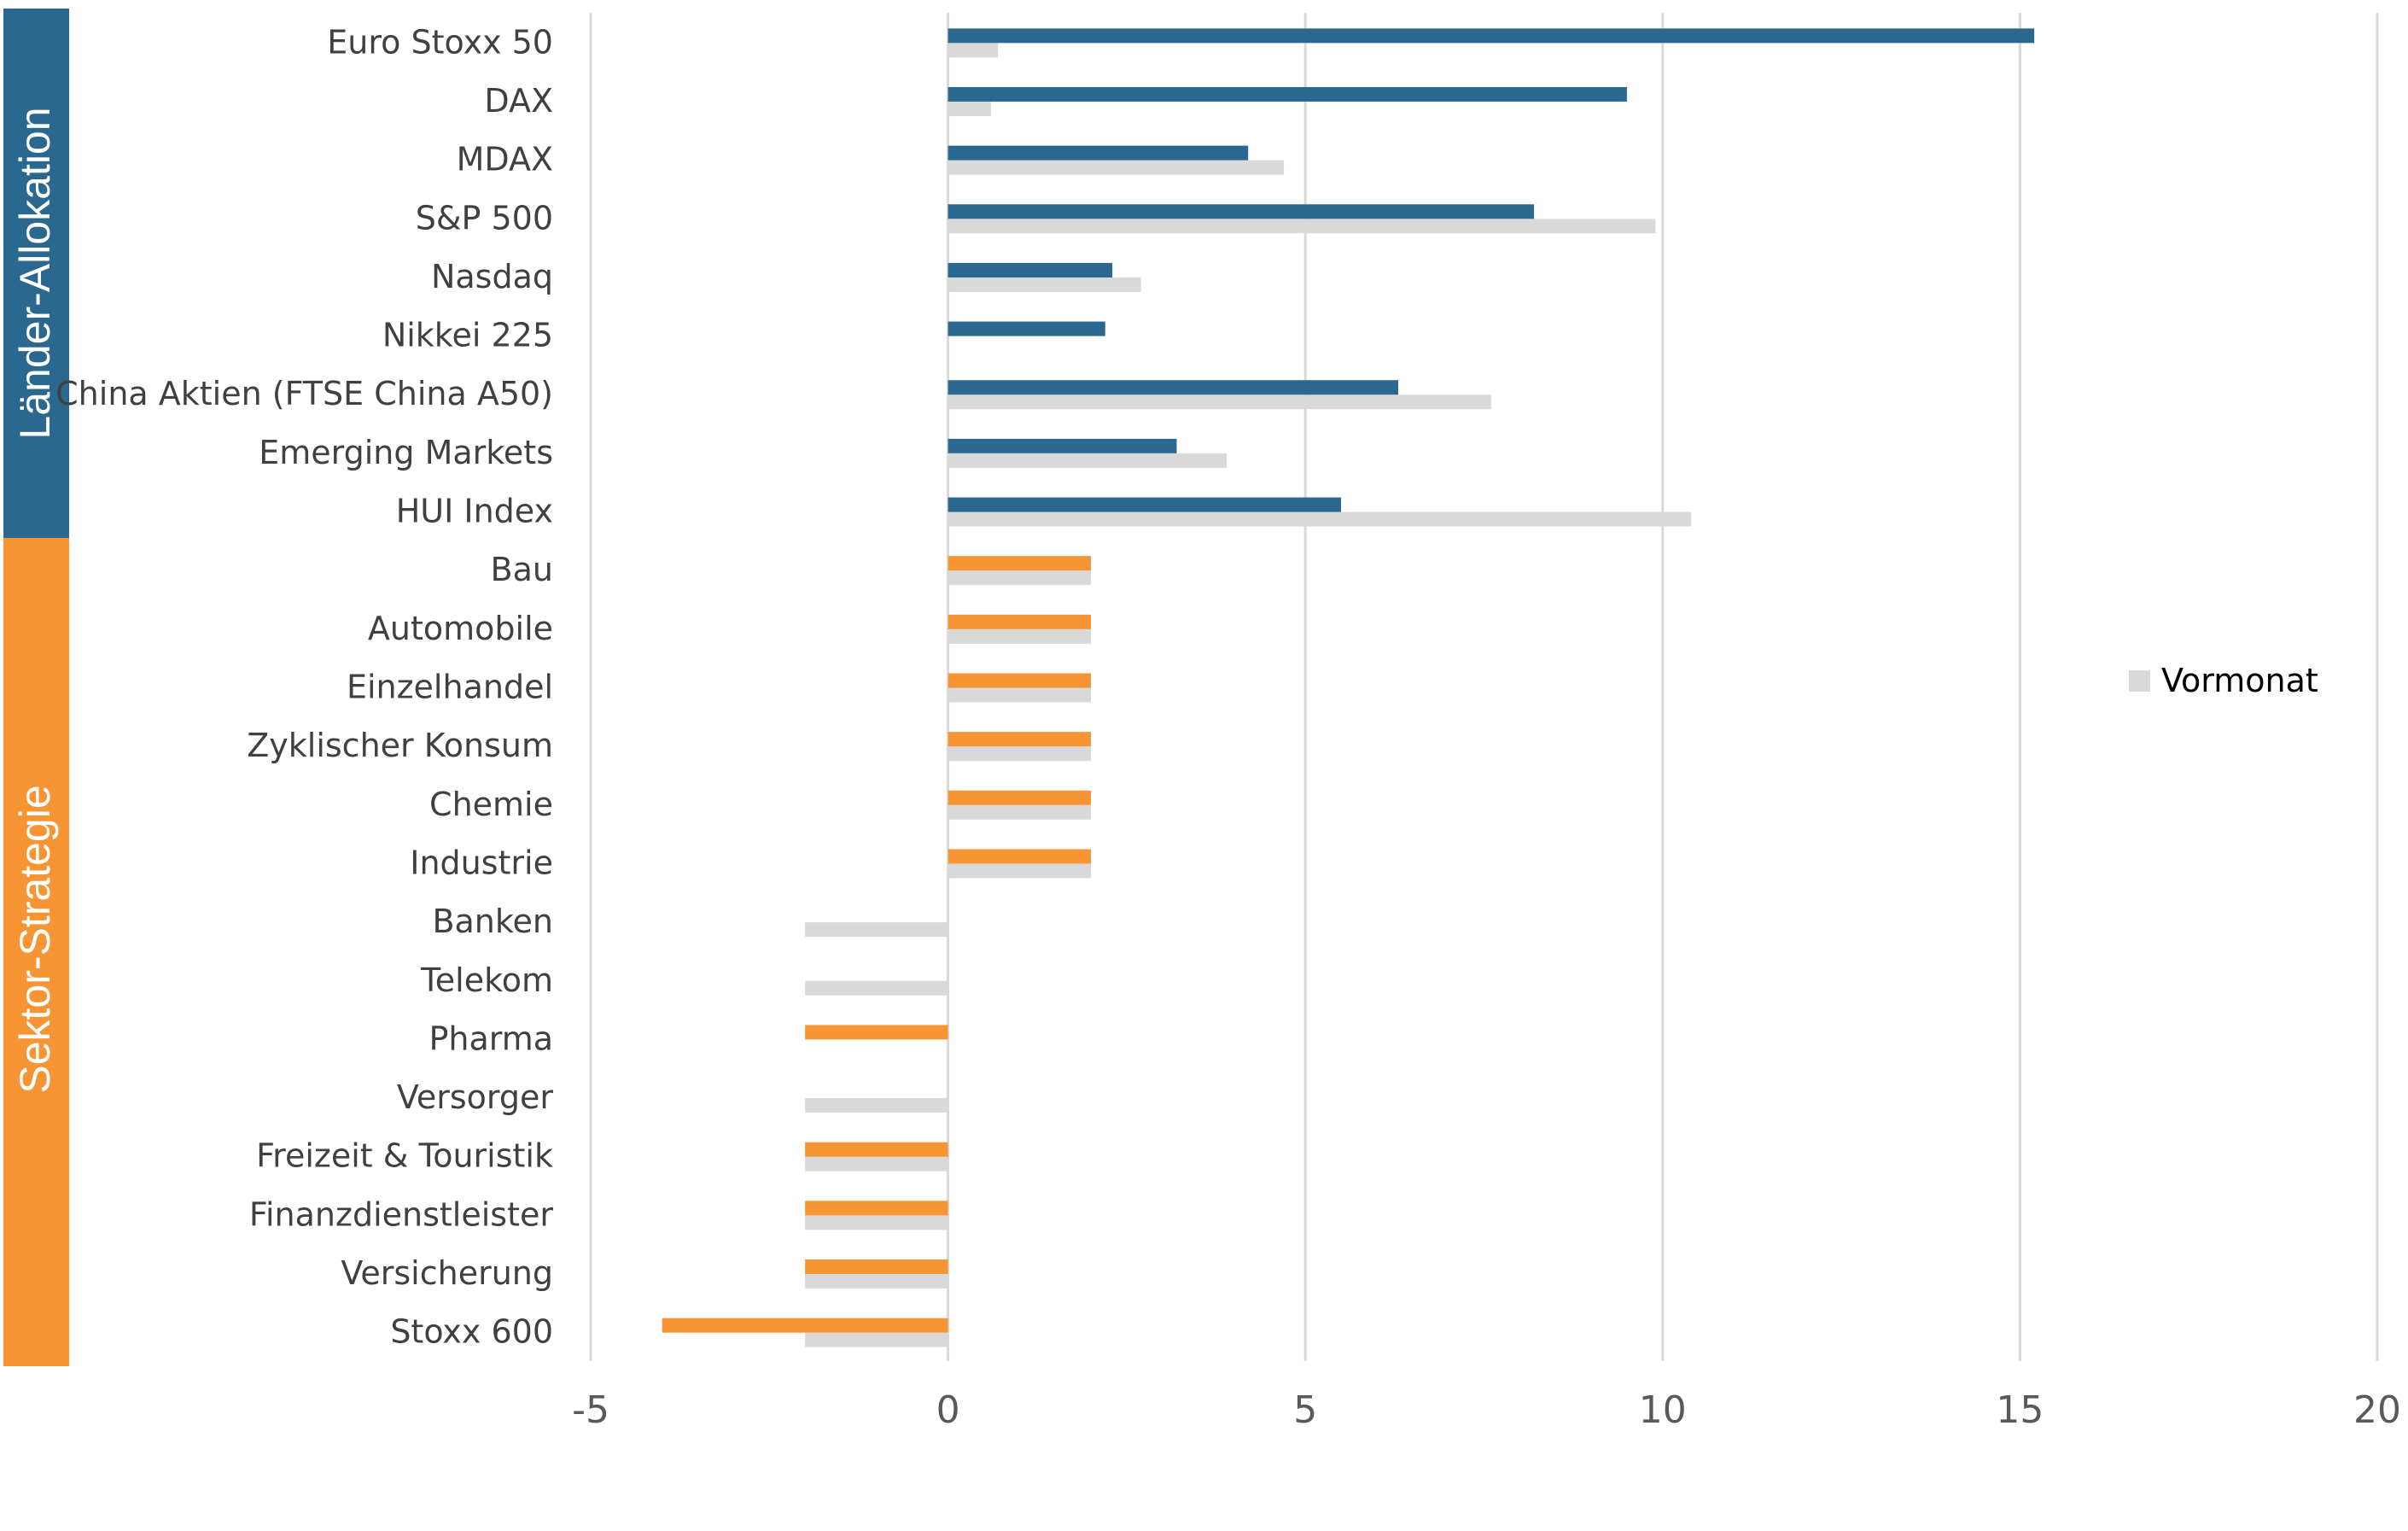 This screenshot has width=2408, height=1531. Describe the element at coordinates (1305, 1410) in the screenshot. I see `x-tick-label: 5` at that location.